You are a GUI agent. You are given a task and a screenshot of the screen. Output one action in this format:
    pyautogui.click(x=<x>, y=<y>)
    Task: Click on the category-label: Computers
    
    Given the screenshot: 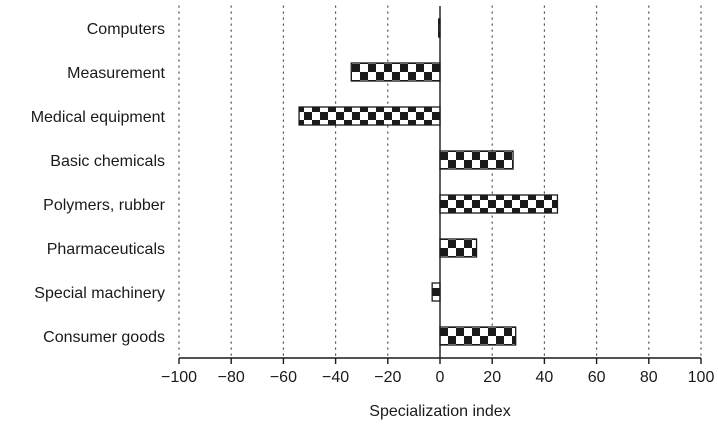 What is the action you would take?
    pyautogui.click(x=126, y=29)
    